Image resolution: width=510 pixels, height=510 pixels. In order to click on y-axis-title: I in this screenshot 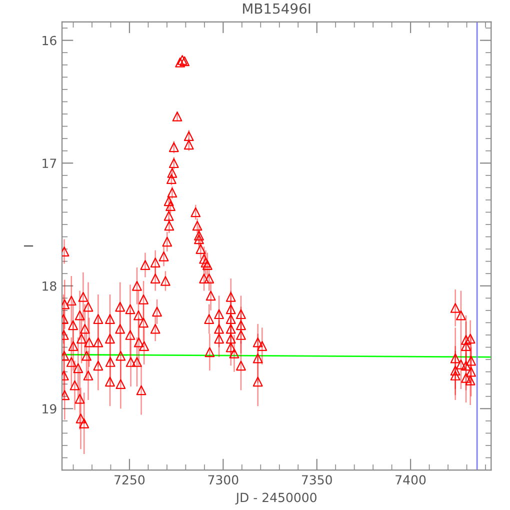, I will do `click(29, 246)`.